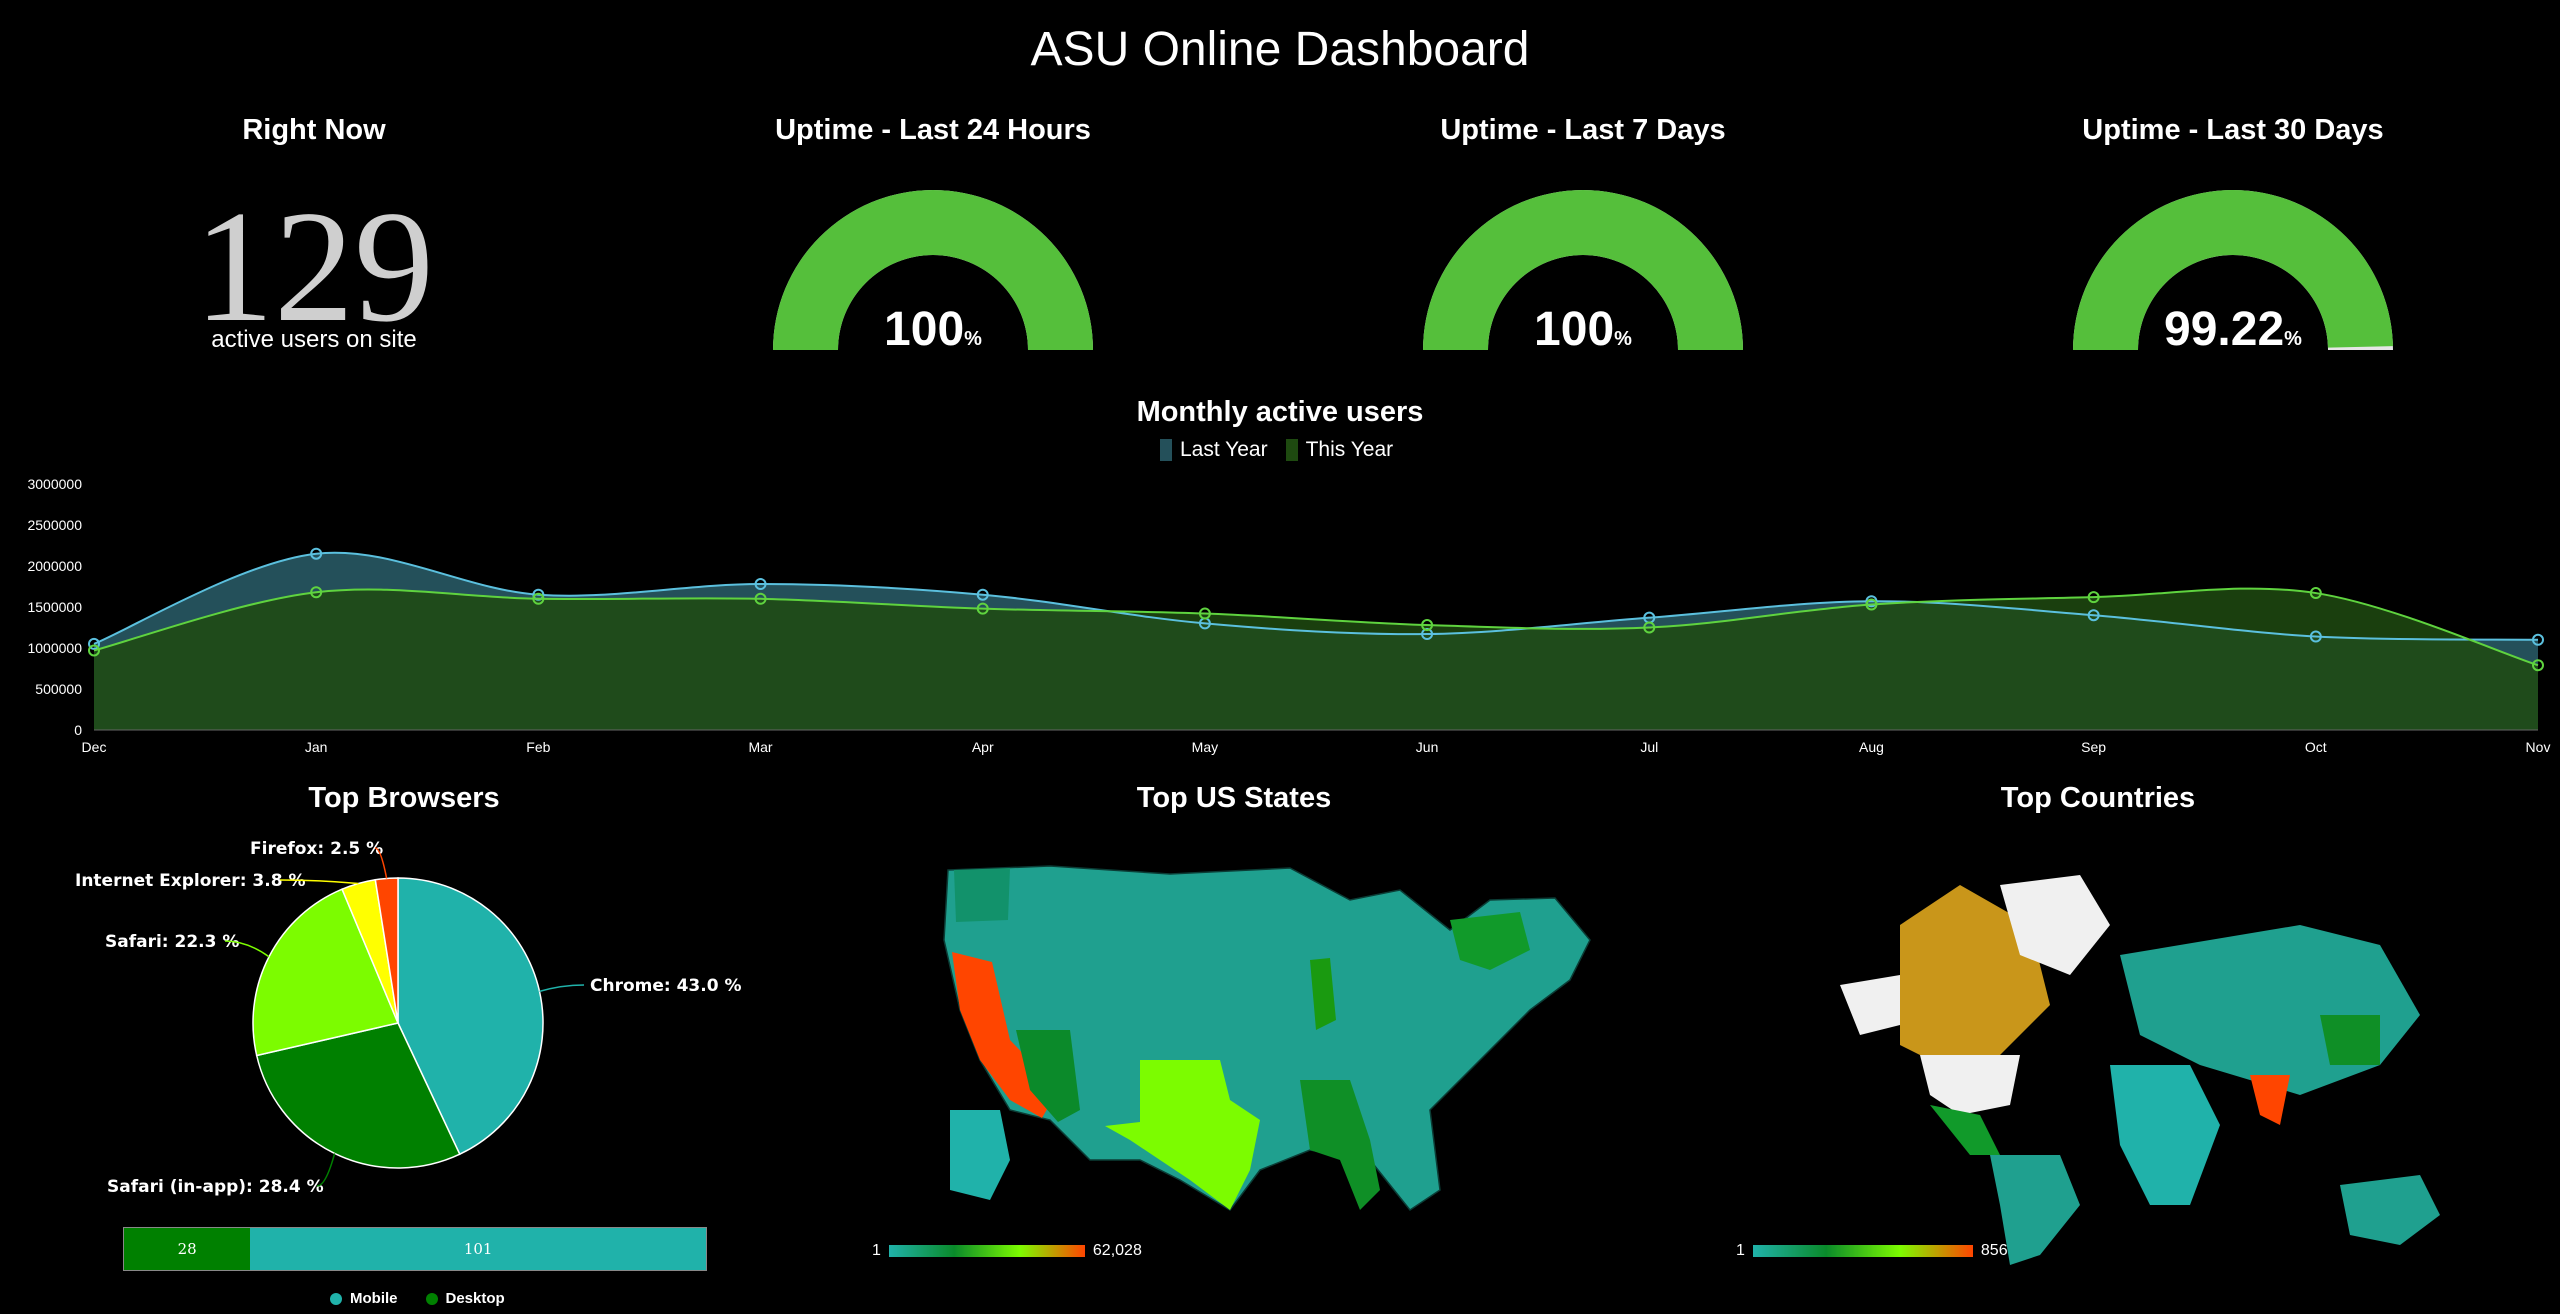 This screenshot has height=1314, width=2560. Describe the element at coordinates (1871, 747) in the screenshot. I see `x-tick-label-8: Aug` at that location.